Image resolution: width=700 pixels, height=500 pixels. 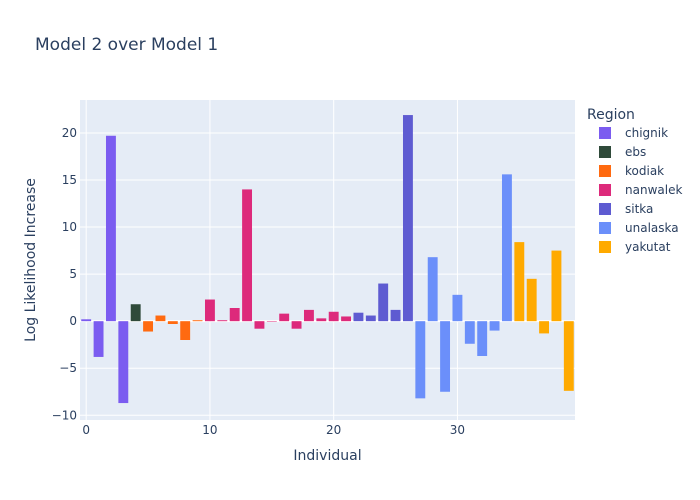 I want to click on legend-label-sitka: sitka, so click(x=639, y=209).